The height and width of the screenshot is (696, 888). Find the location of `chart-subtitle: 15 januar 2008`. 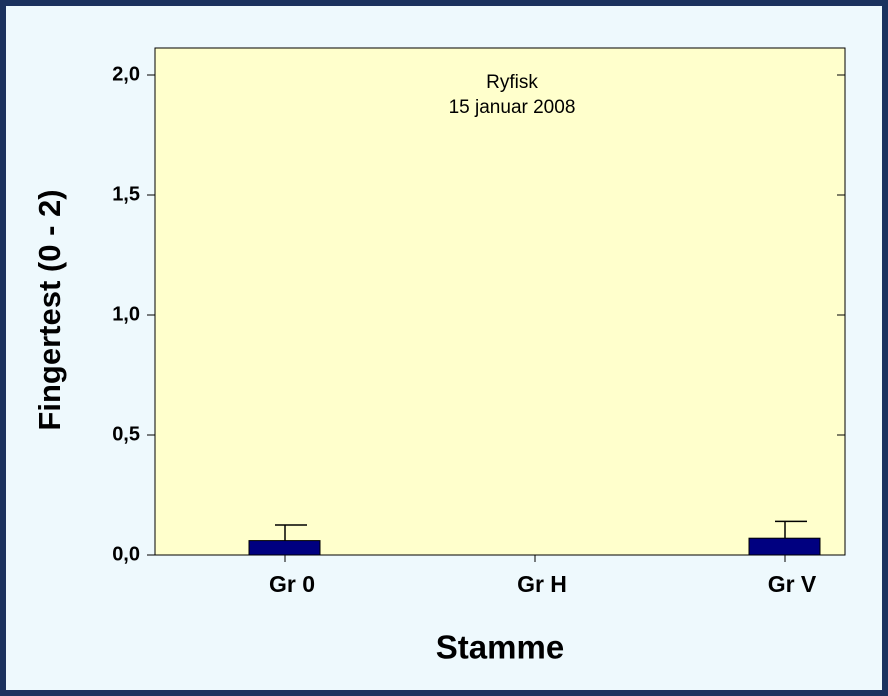

chart-subtitle: 15 januar 2008 is located at coordinates (512, 107).